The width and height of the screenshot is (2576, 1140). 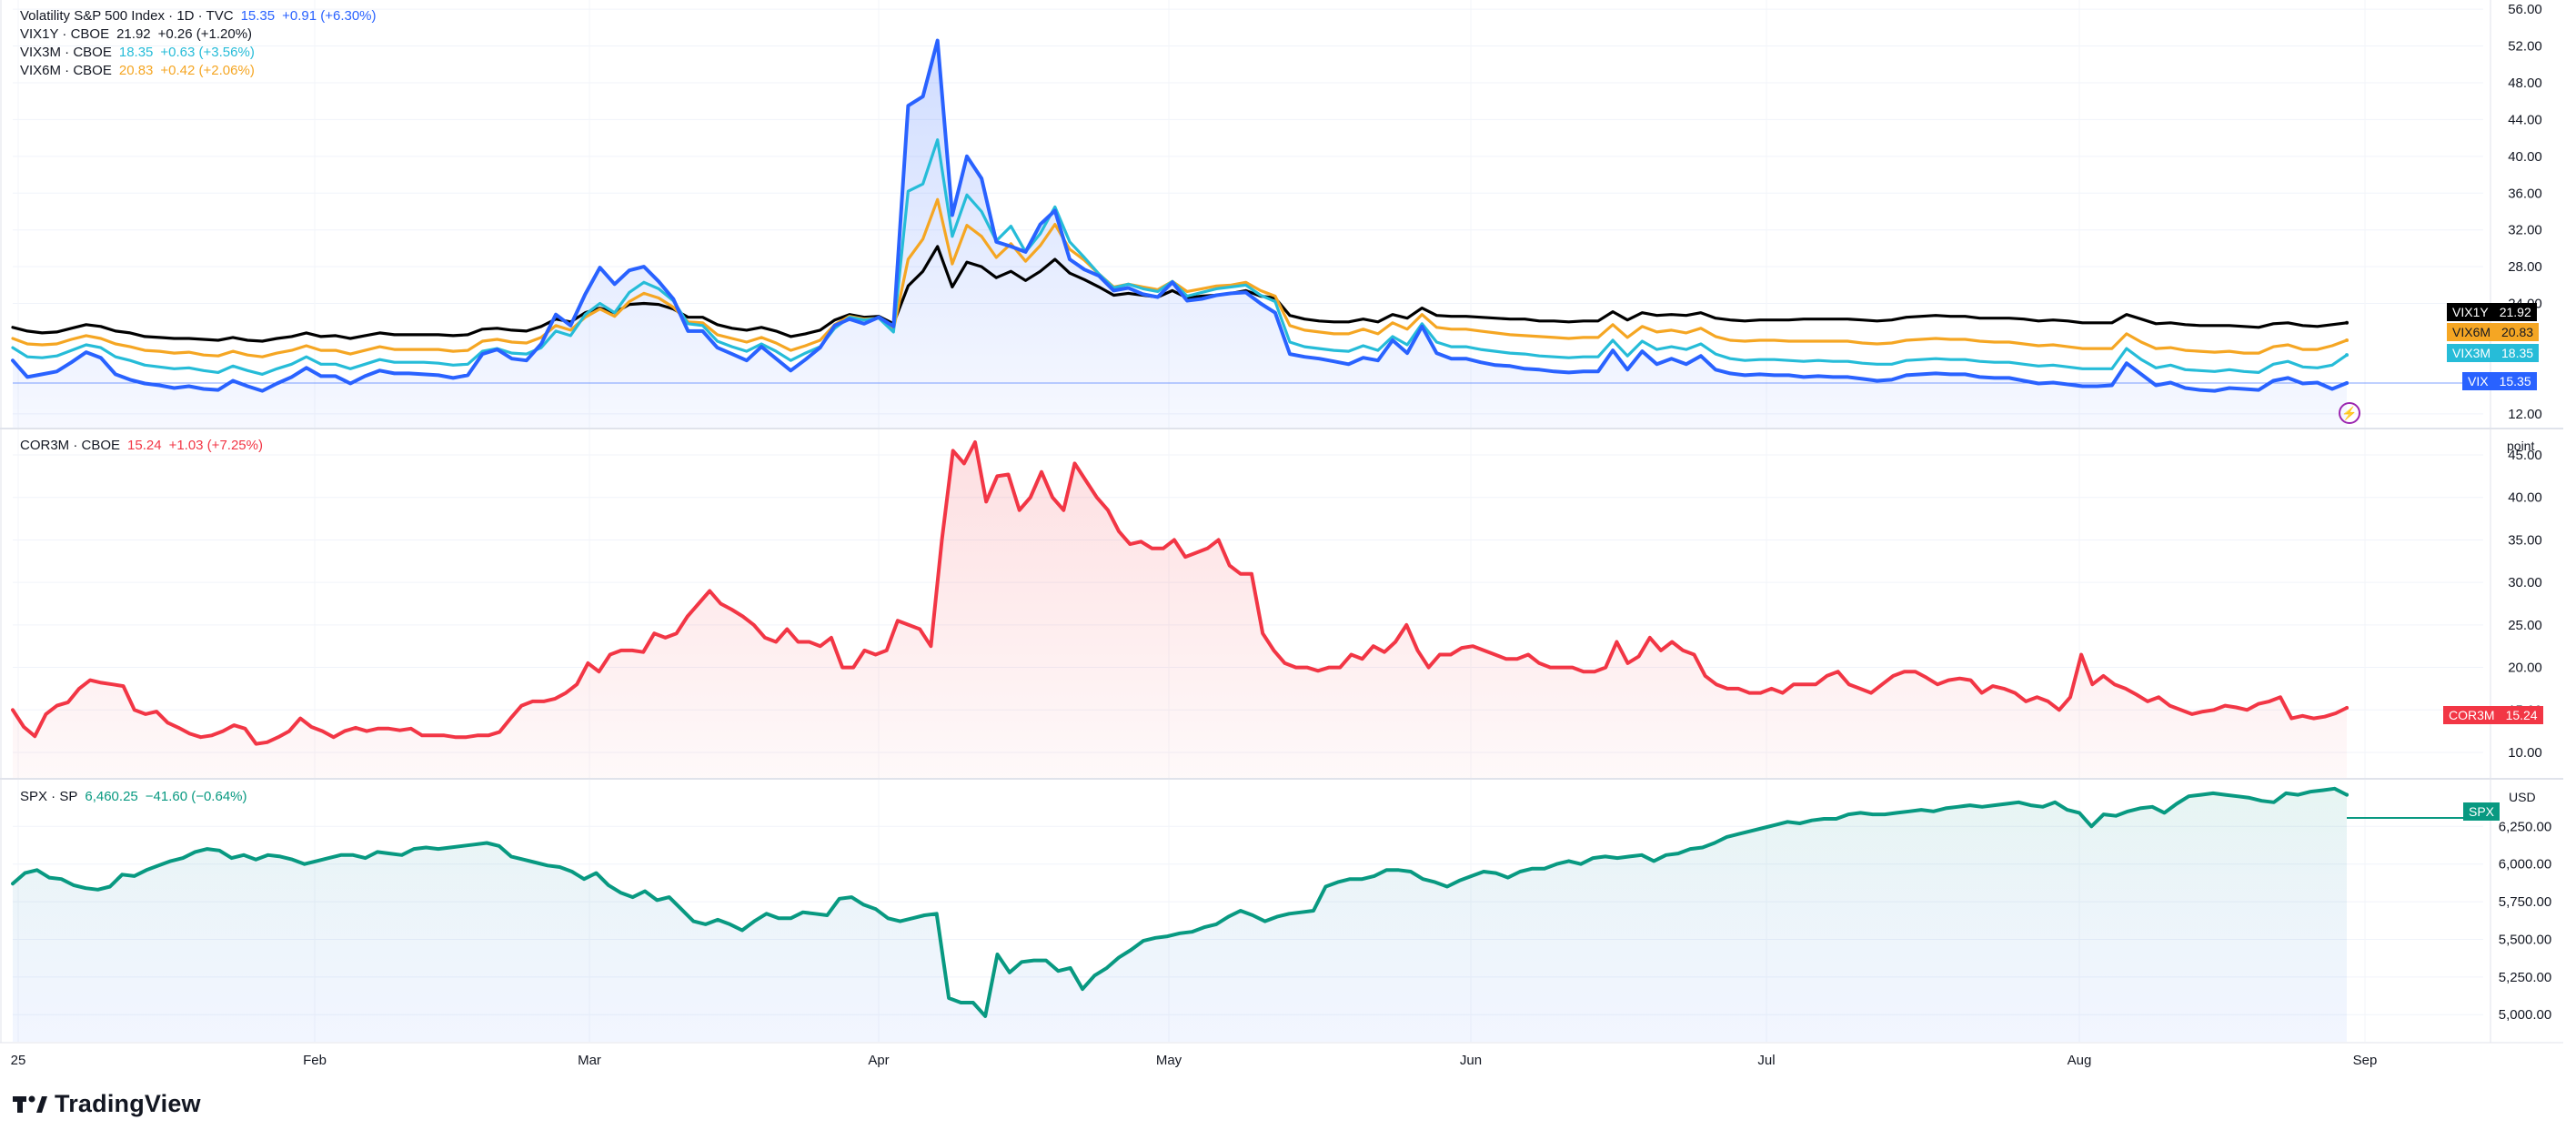 What do you see at coordinates (2525, 625) in the screenshot?
I see `y-tick-label: 25.00` at bounding box center [2525, 625].